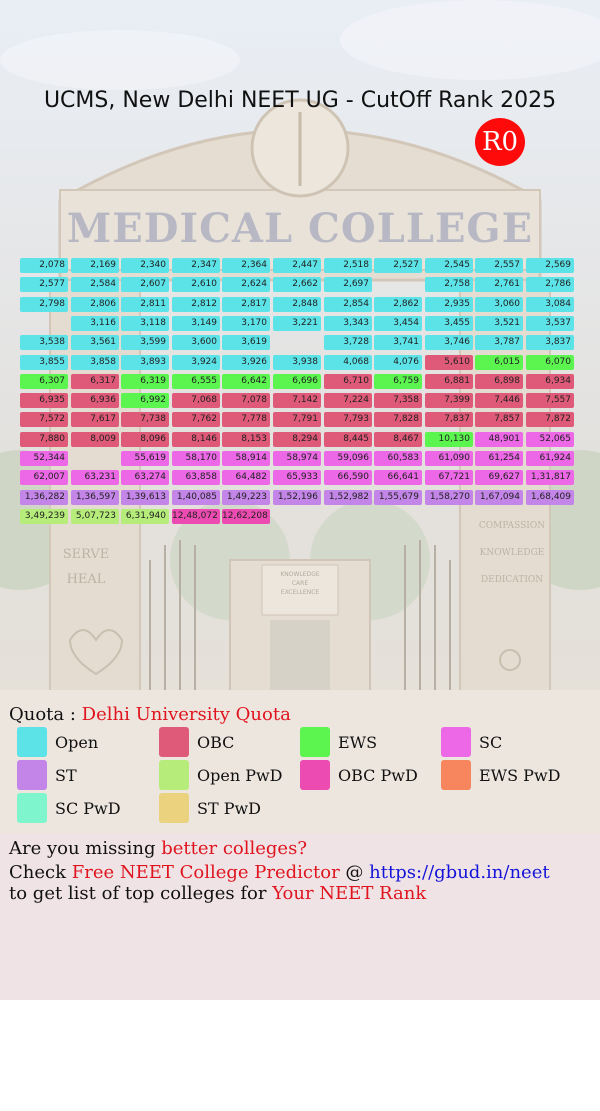 This screenshot has height=1111, width=600. I want to click on rank-cell: 62,007, so click(44, 477).